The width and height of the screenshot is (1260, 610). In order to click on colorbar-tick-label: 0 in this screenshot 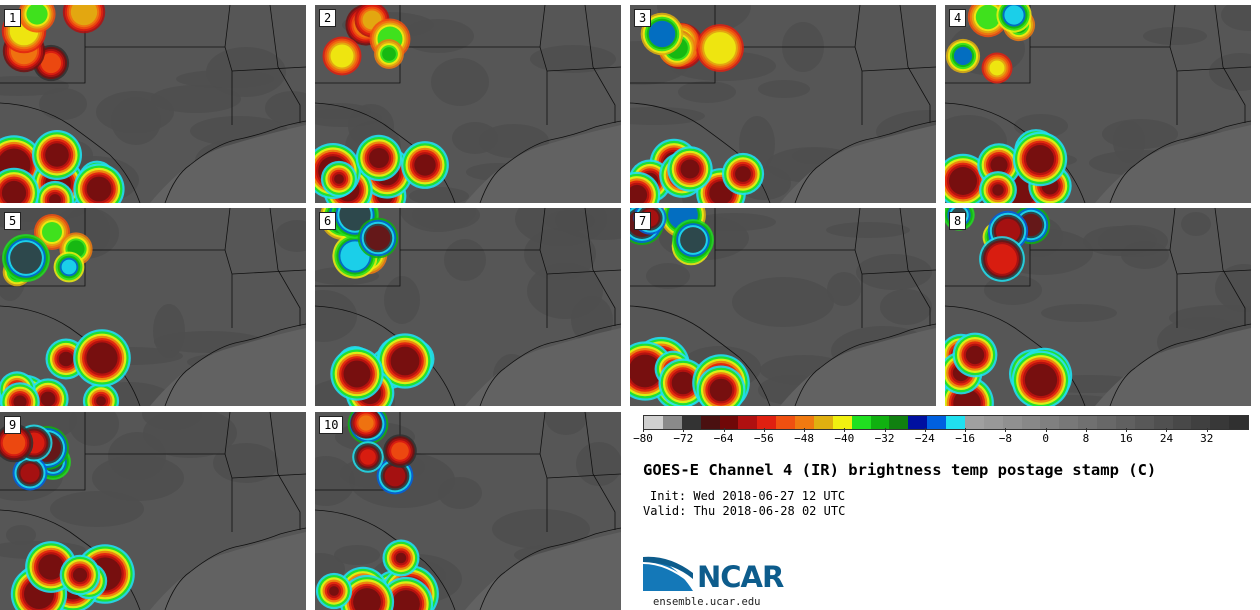, I will do `click(1045, 438)`.